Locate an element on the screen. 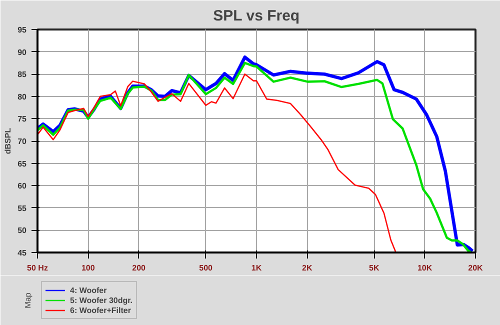 The image size is (500, 325). y-tick-label: 55 is located at coordinates (23, 208).